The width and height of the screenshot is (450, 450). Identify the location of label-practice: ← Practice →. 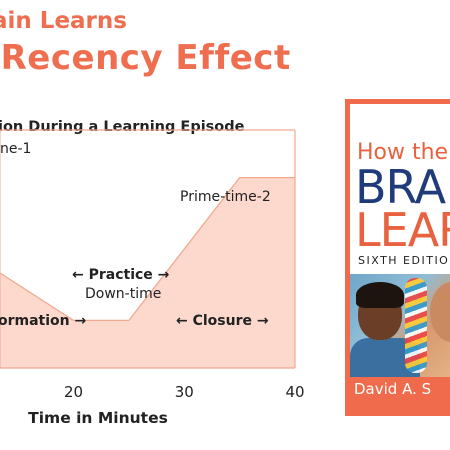
(121, 275).